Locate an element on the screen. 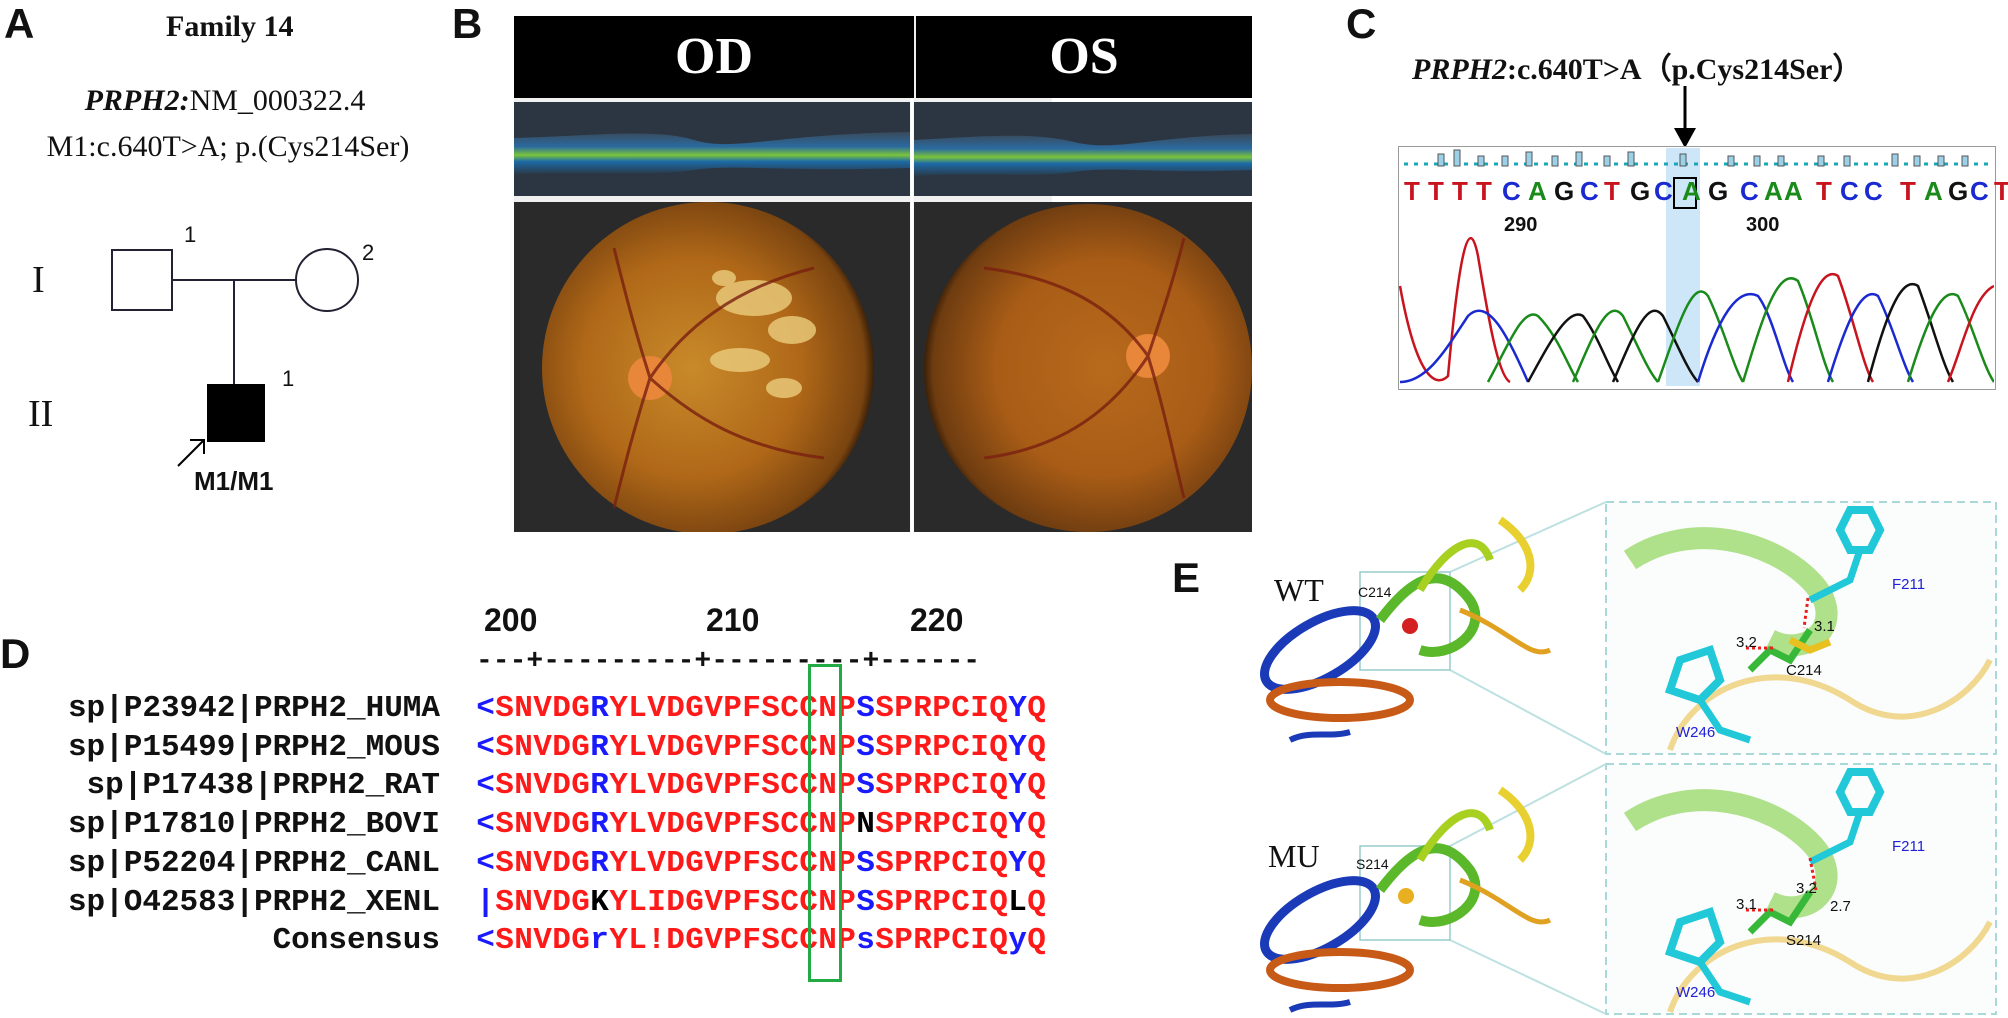  ruler-220: 220 is located at coordinates (937, 620).